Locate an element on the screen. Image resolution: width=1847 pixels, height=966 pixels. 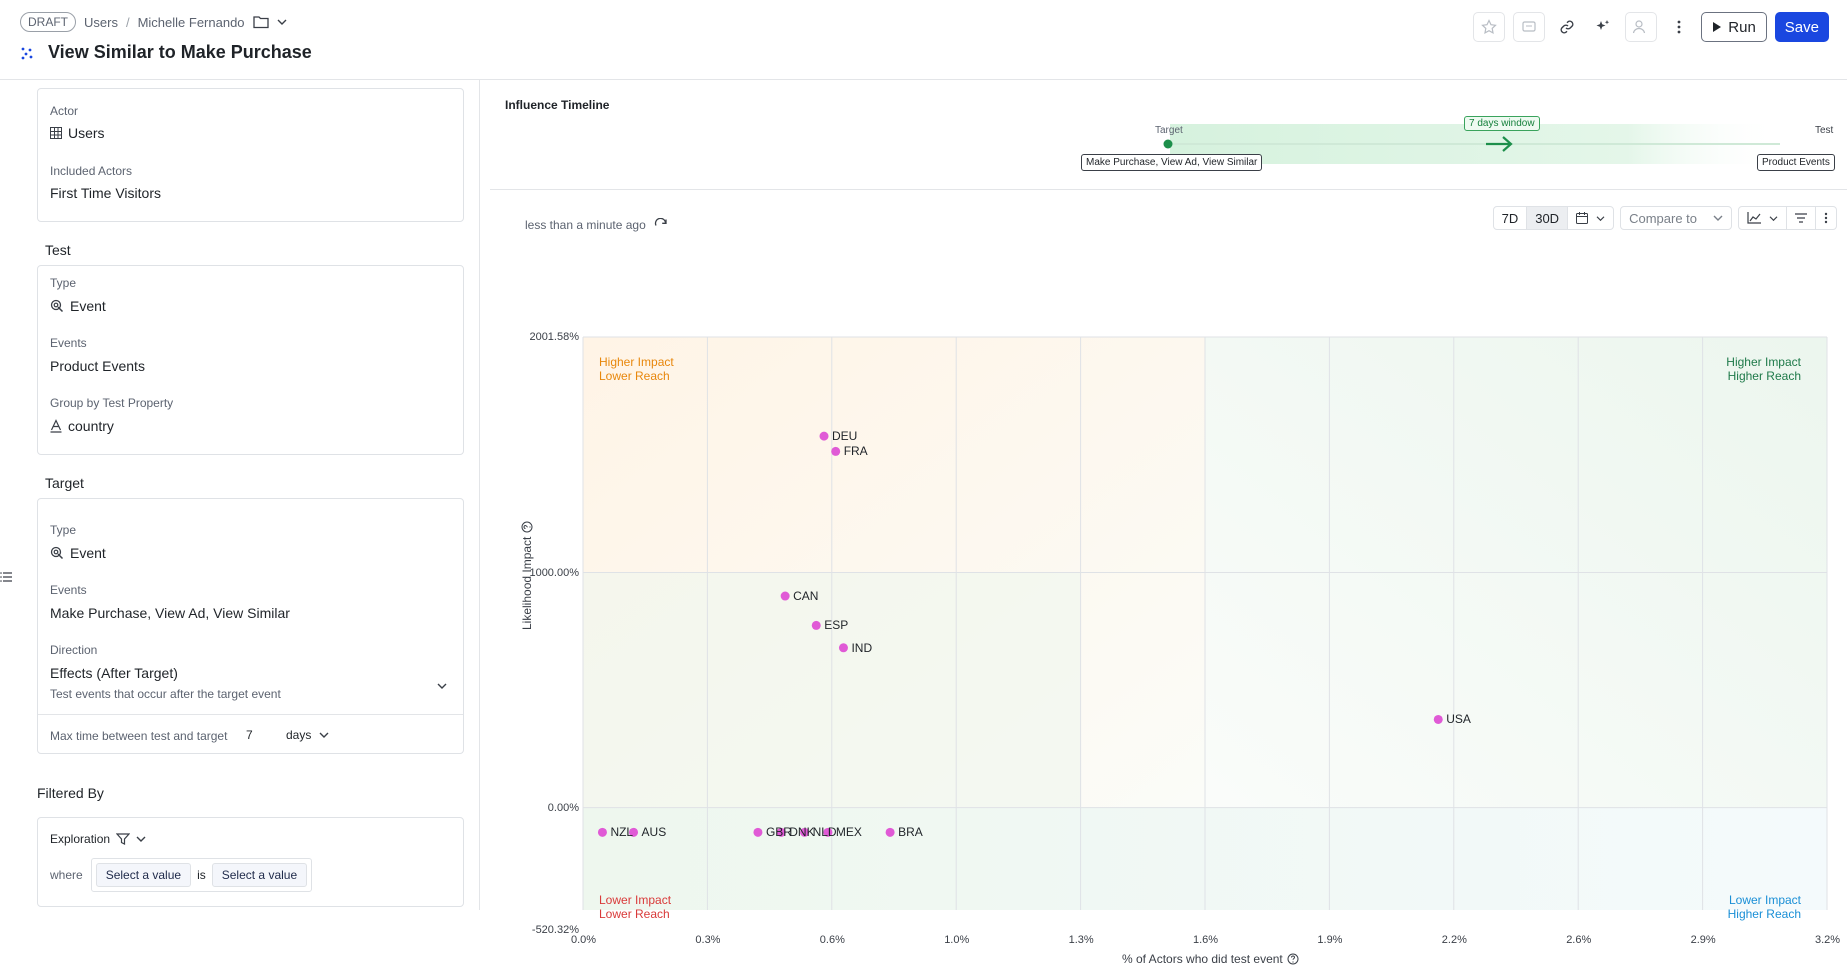
chart-tools is located at coordinates (1787, 218).